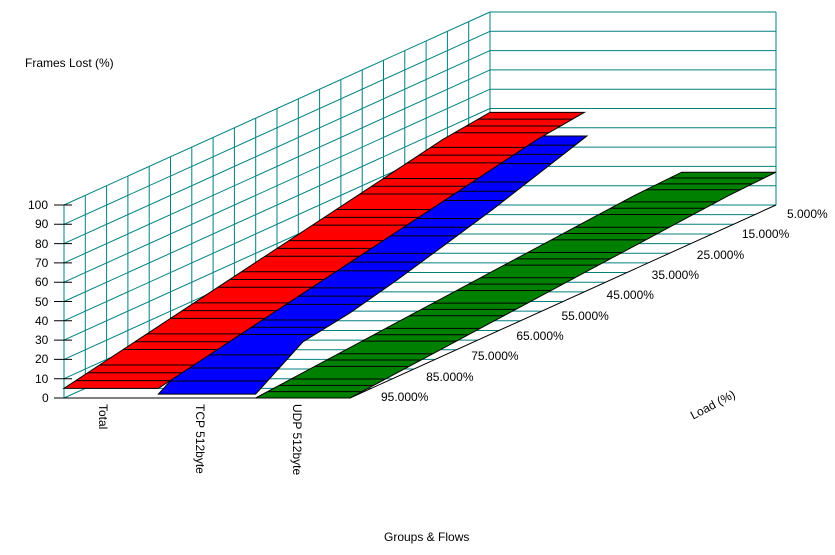 This screenshot has width=835, height=555. Describe the element at coordinates (495, 356) in the screenshot. I see `depth-tick-label: 75.000%` at that location.